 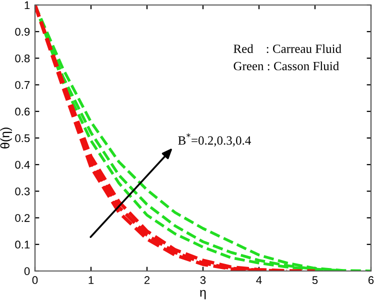 What do you see at coordinates (22, 218) in the screenshot?
I see `y-tick-label: 0.2` at bounding box center [22, 218].